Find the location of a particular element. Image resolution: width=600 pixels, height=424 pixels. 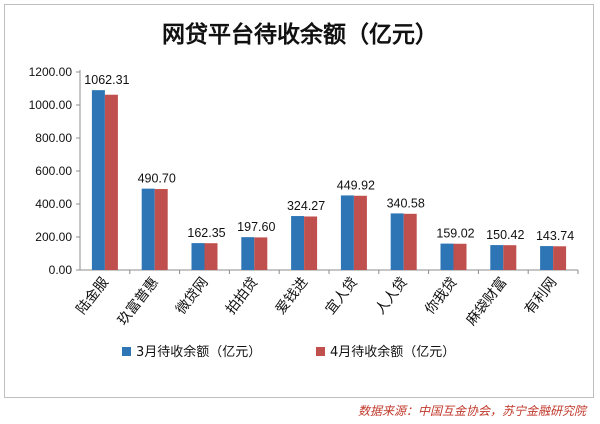

legend-label: 3月待收余额（亿元） is located at coordinates (198, 352).